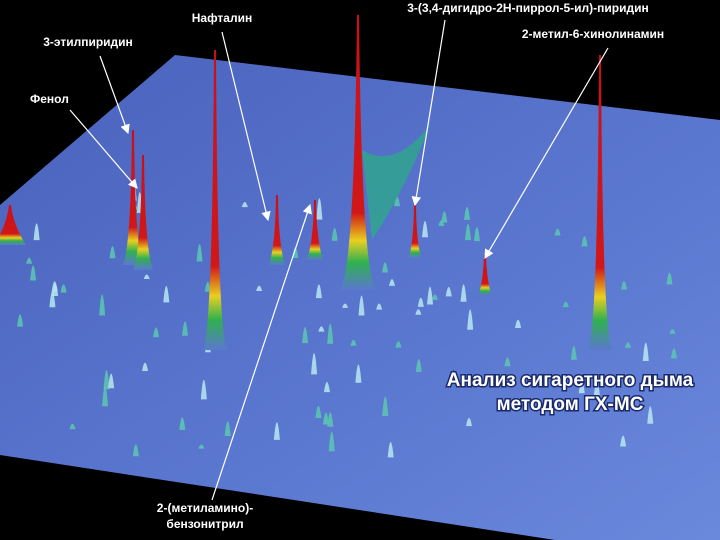  What do you see at coordinates (88, 42) in the screenshot?
I see `annotation-label: 3-этилпиридин` at bounding box center [88, 42].